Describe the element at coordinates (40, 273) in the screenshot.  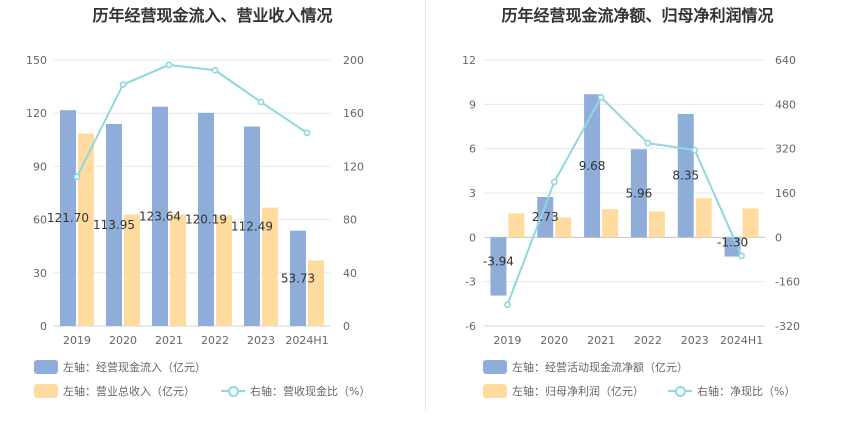
I see `left-axis-tick-label: 30` at that location.